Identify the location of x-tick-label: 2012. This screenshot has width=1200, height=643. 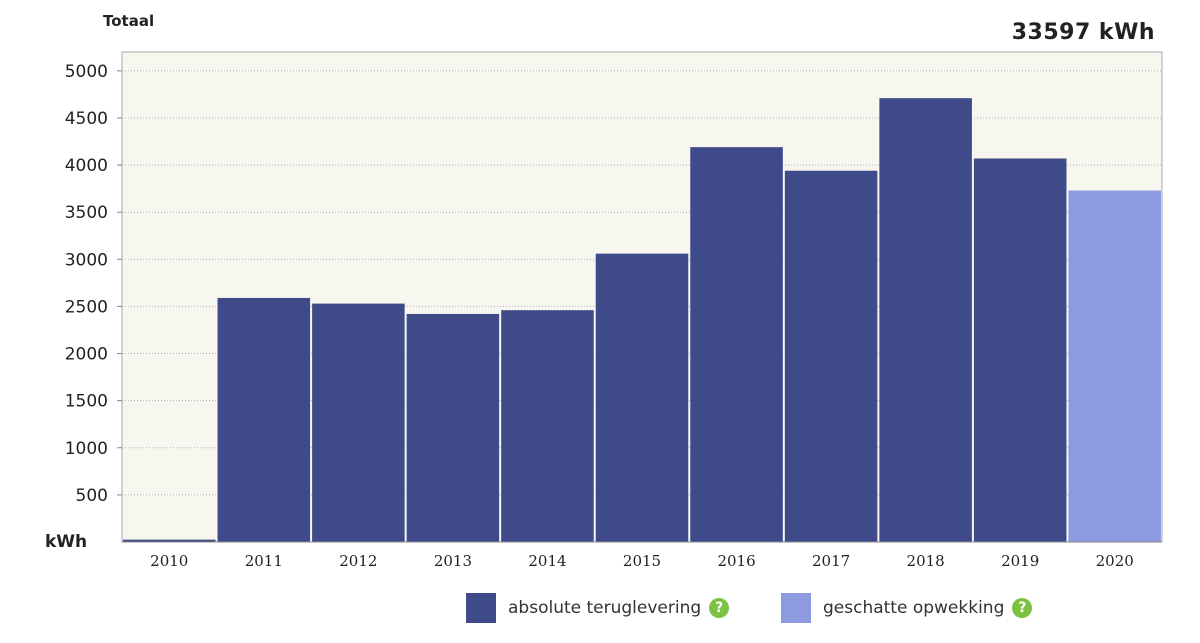
(358, 561).